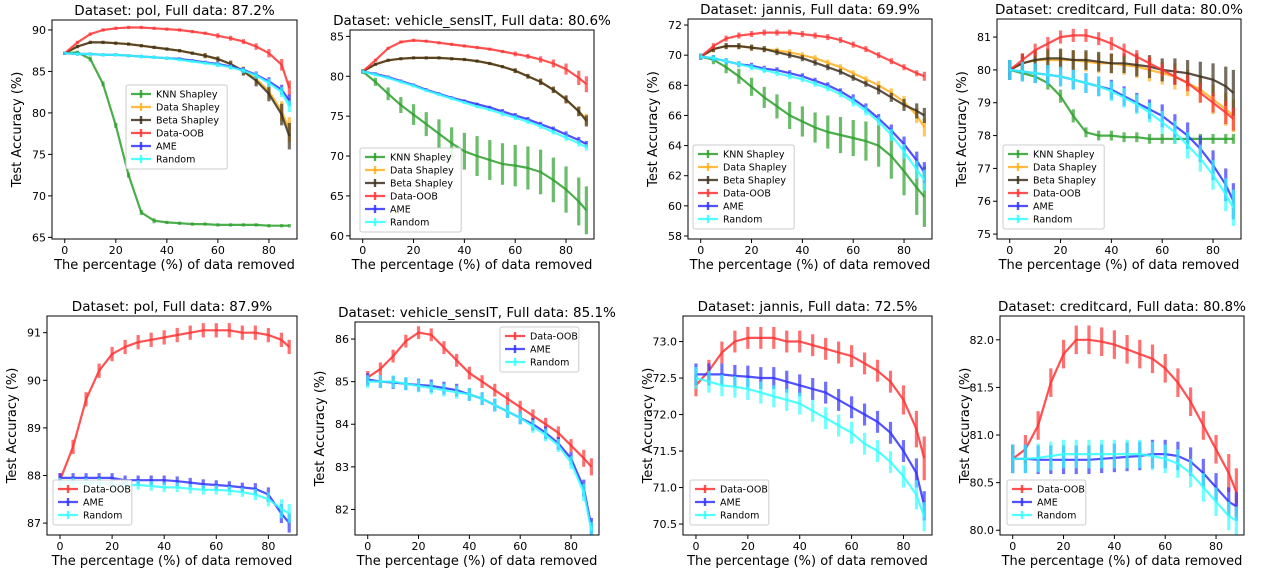  Describe the element at coordinates (665, 378) in the screenshot. I see `y-tick-label: 72.5` at that location.